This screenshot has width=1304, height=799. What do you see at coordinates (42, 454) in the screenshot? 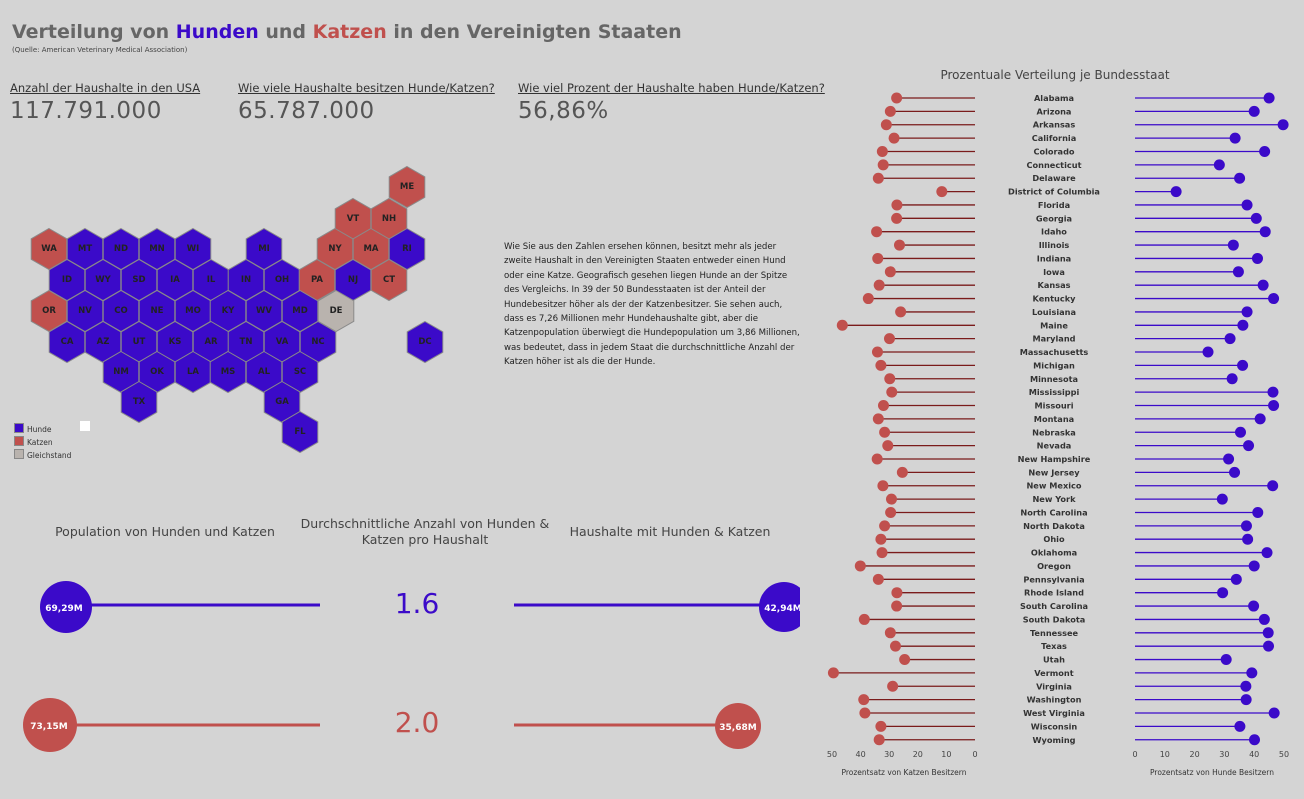
I see `legend-item-equal: Gleichstand` at bounding box center [42, 454].